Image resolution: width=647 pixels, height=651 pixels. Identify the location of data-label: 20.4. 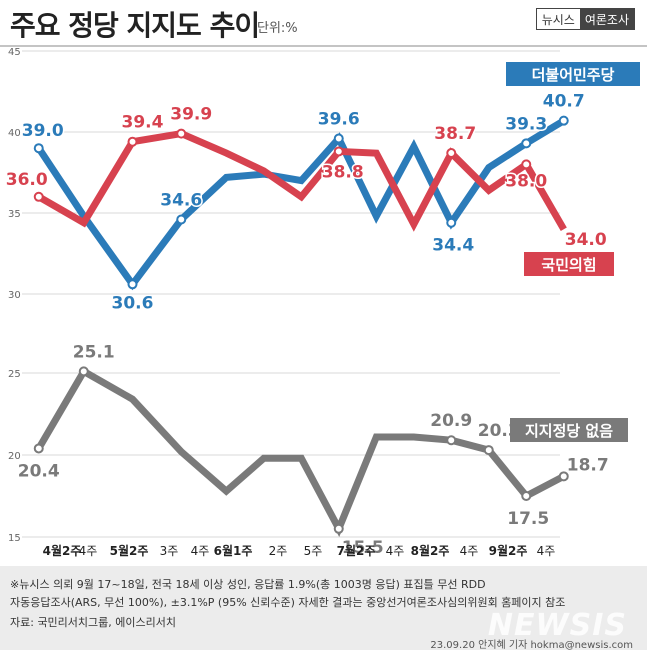
(39, 471).